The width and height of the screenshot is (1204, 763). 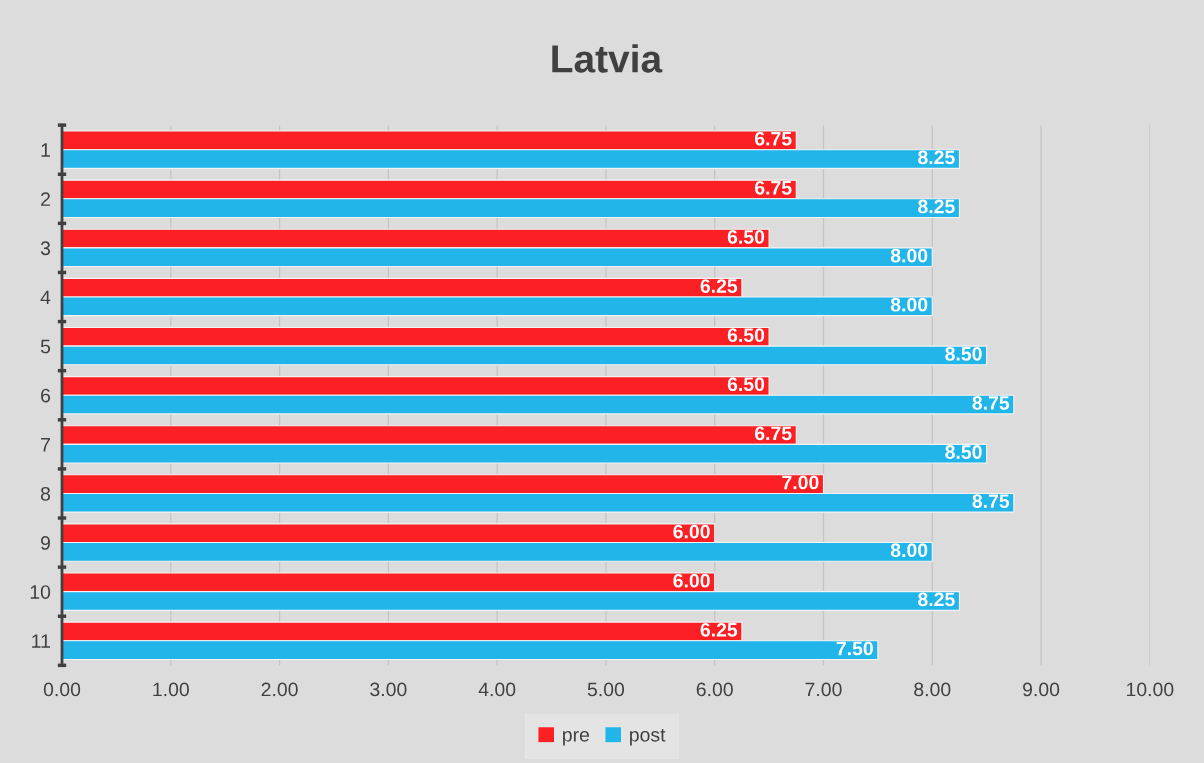 What do you see at coordinates (40, 592) in the screenshot?
I see `y-tick-label: 10` at bounding box center [40, 592].